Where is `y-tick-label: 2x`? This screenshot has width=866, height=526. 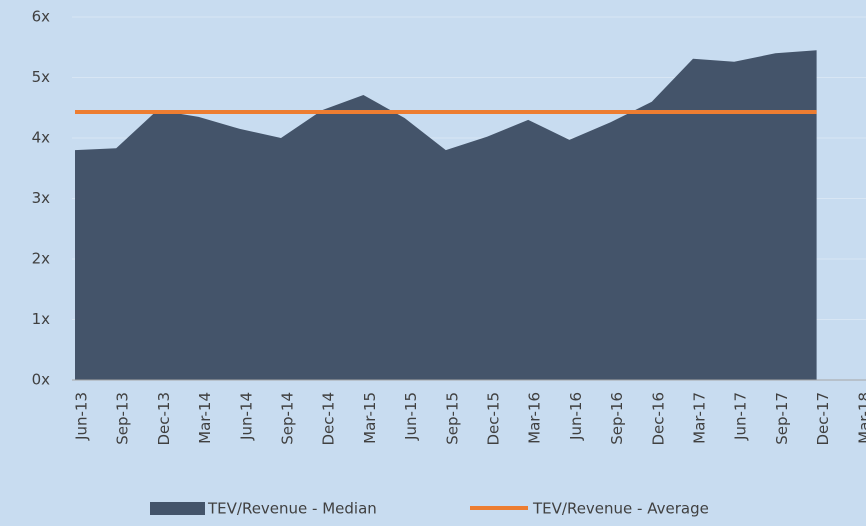
y-tick-label: 2x is located at coordinates (41, 259).